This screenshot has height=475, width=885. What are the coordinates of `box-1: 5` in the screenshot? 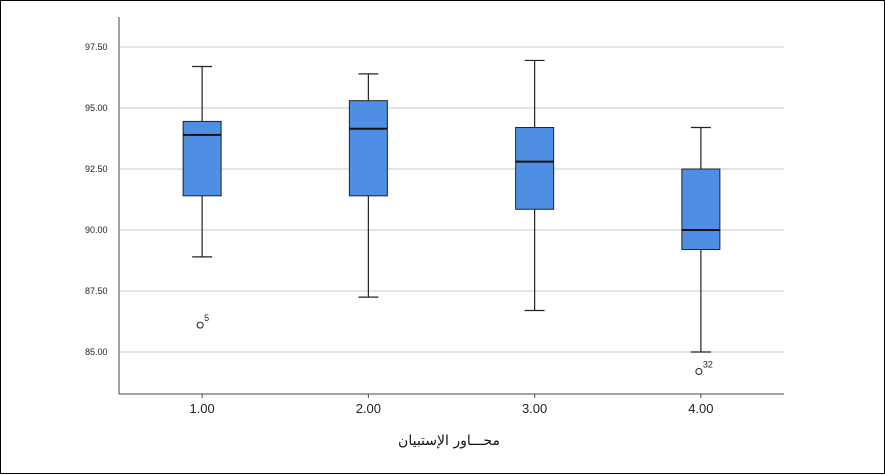 It's located at (202, 197).